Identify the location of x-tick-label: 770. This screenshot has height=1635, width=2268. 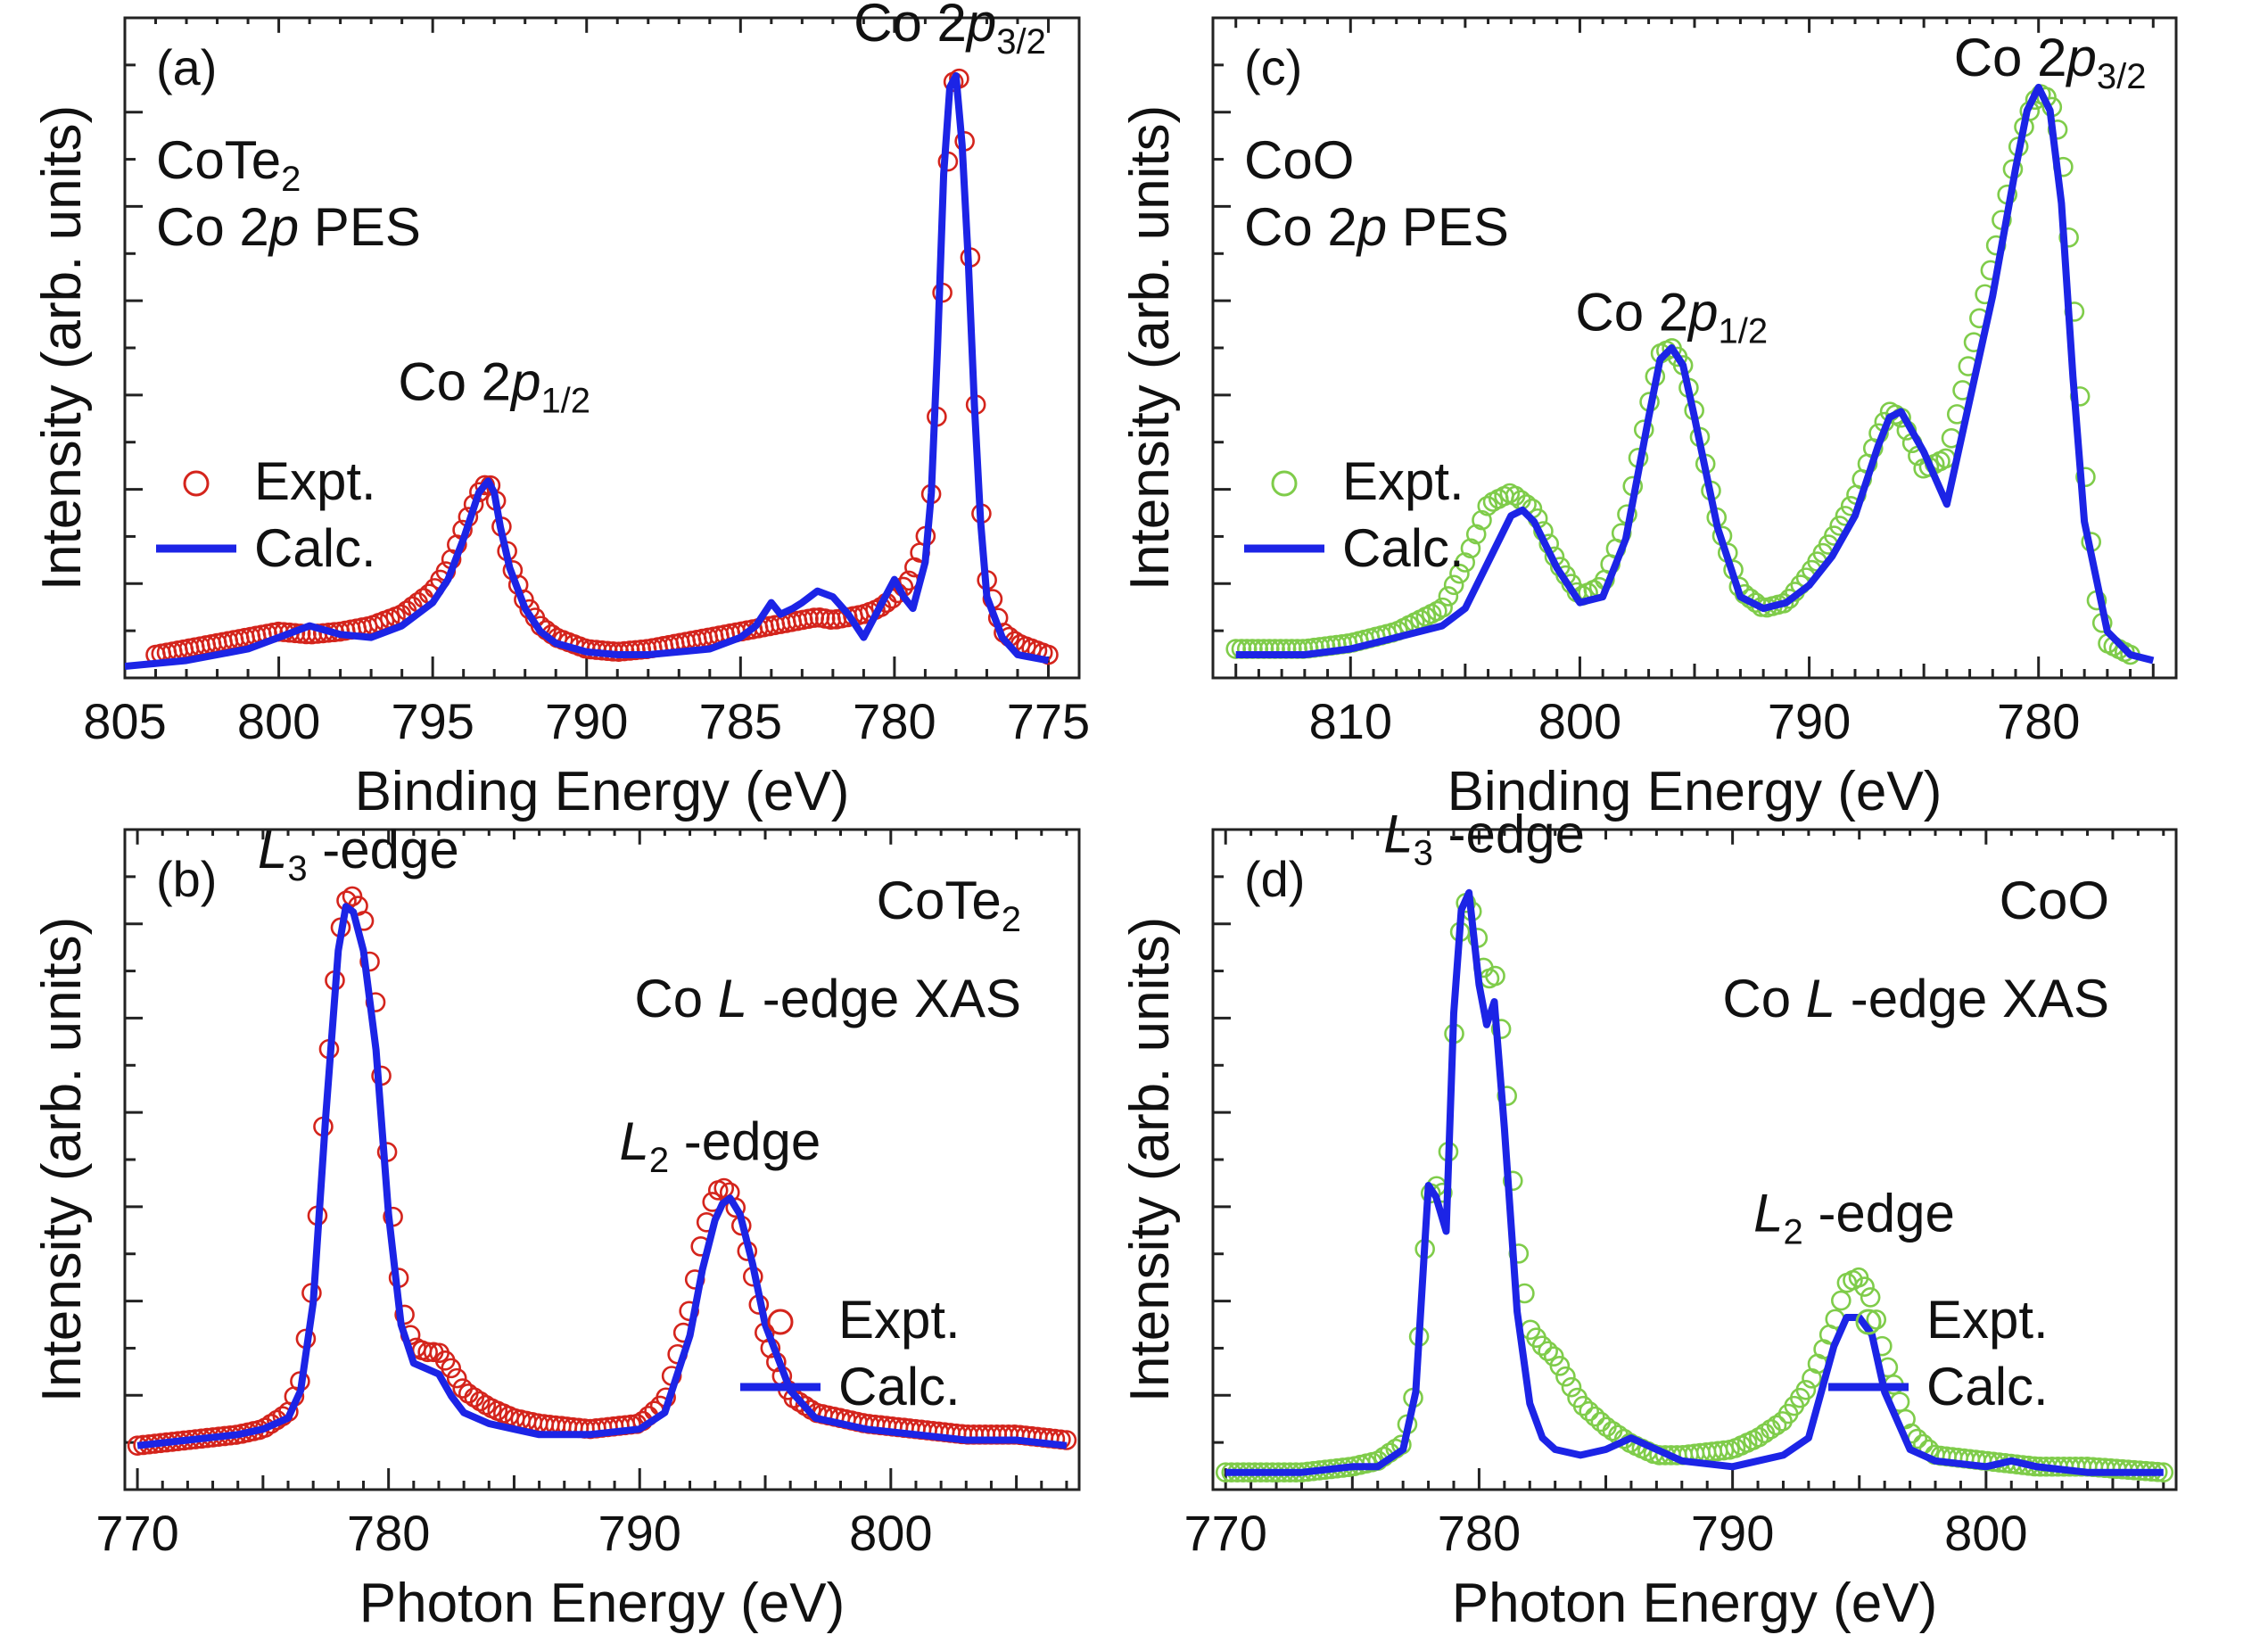
(1224, 1533).